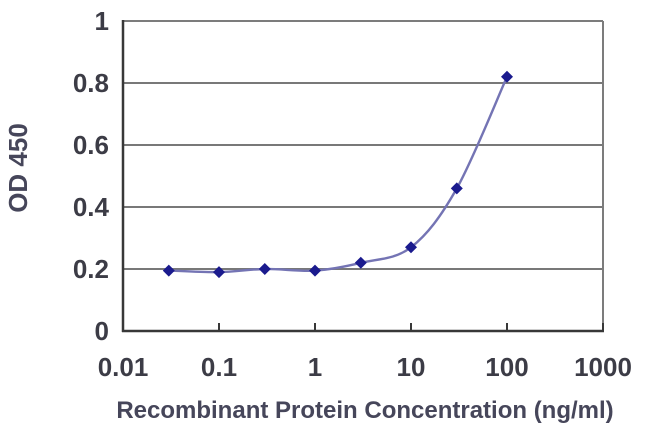 This screenshot has height=432, width=650. I want to click on x-axis-ticks, so click(363, 327).